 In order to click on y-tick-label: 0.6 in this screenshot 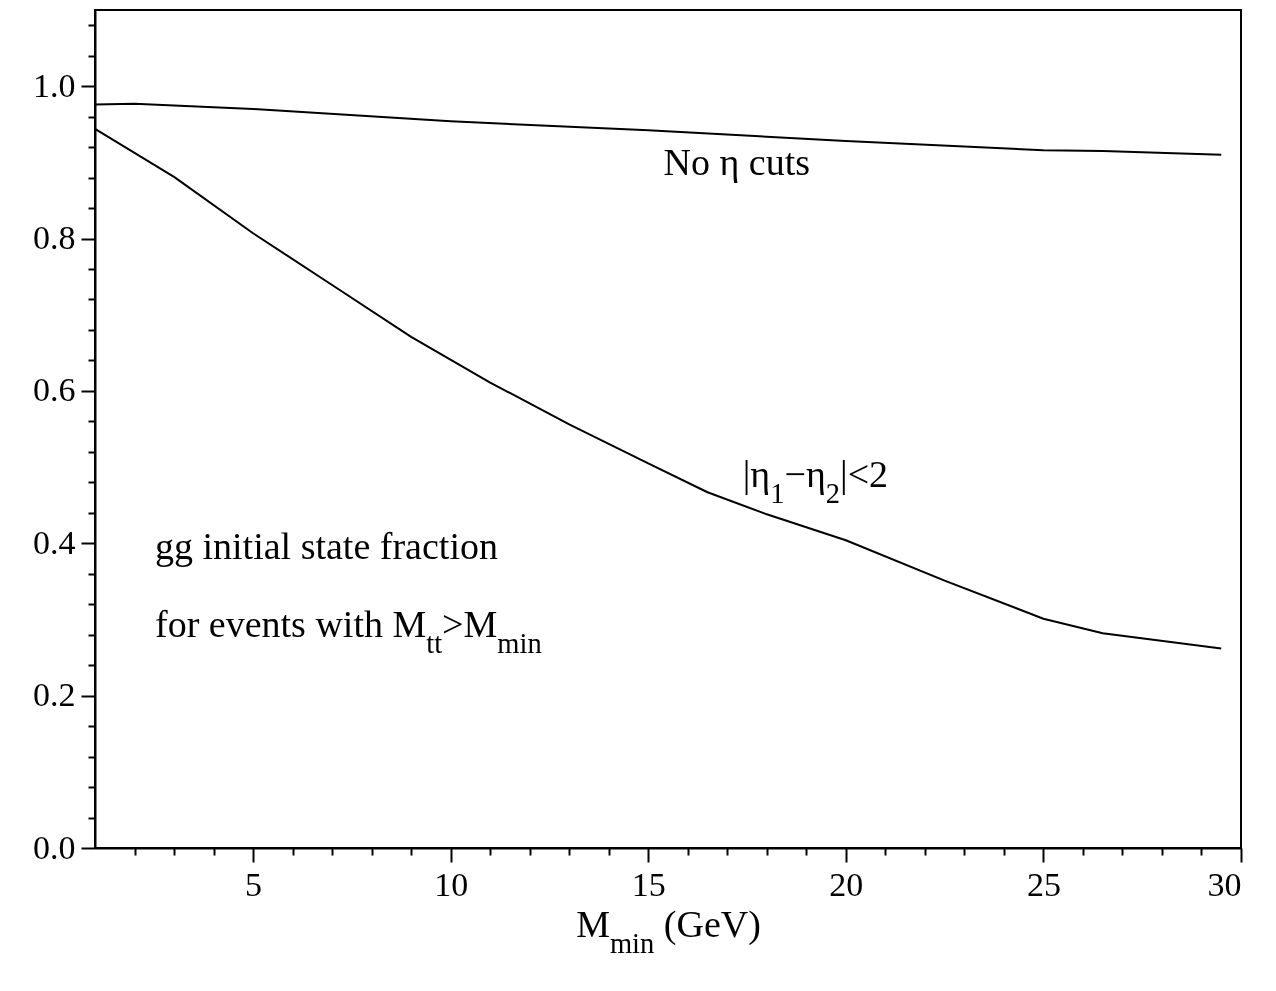, I will do `click(54, 390)`.